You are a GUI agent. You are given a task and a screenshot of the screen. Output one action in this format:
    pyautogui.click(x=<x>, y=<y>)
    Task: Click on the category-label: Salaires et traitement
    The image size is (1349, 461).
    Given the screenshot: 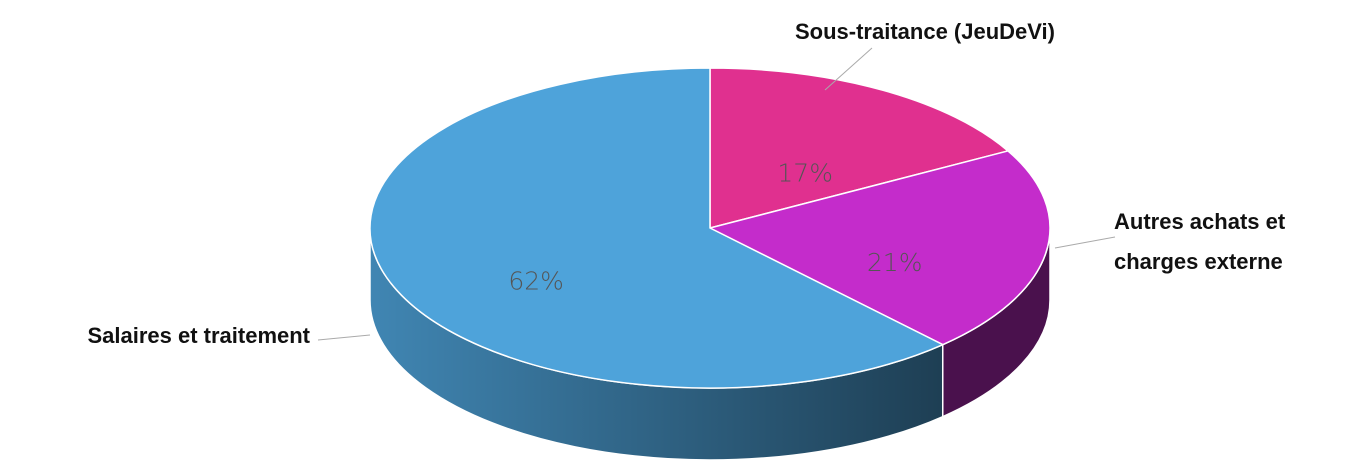 What is the action you would take?
    pyautogui.click(x=198, y=335)
    